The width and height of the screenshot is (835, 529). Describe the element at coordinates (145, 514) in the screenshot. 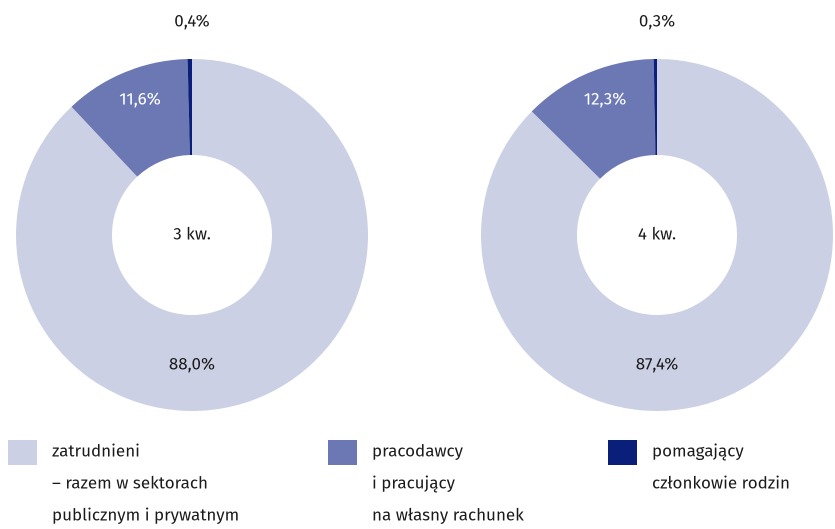

I see `legend-label: publicznym i prywatnym` at that location.